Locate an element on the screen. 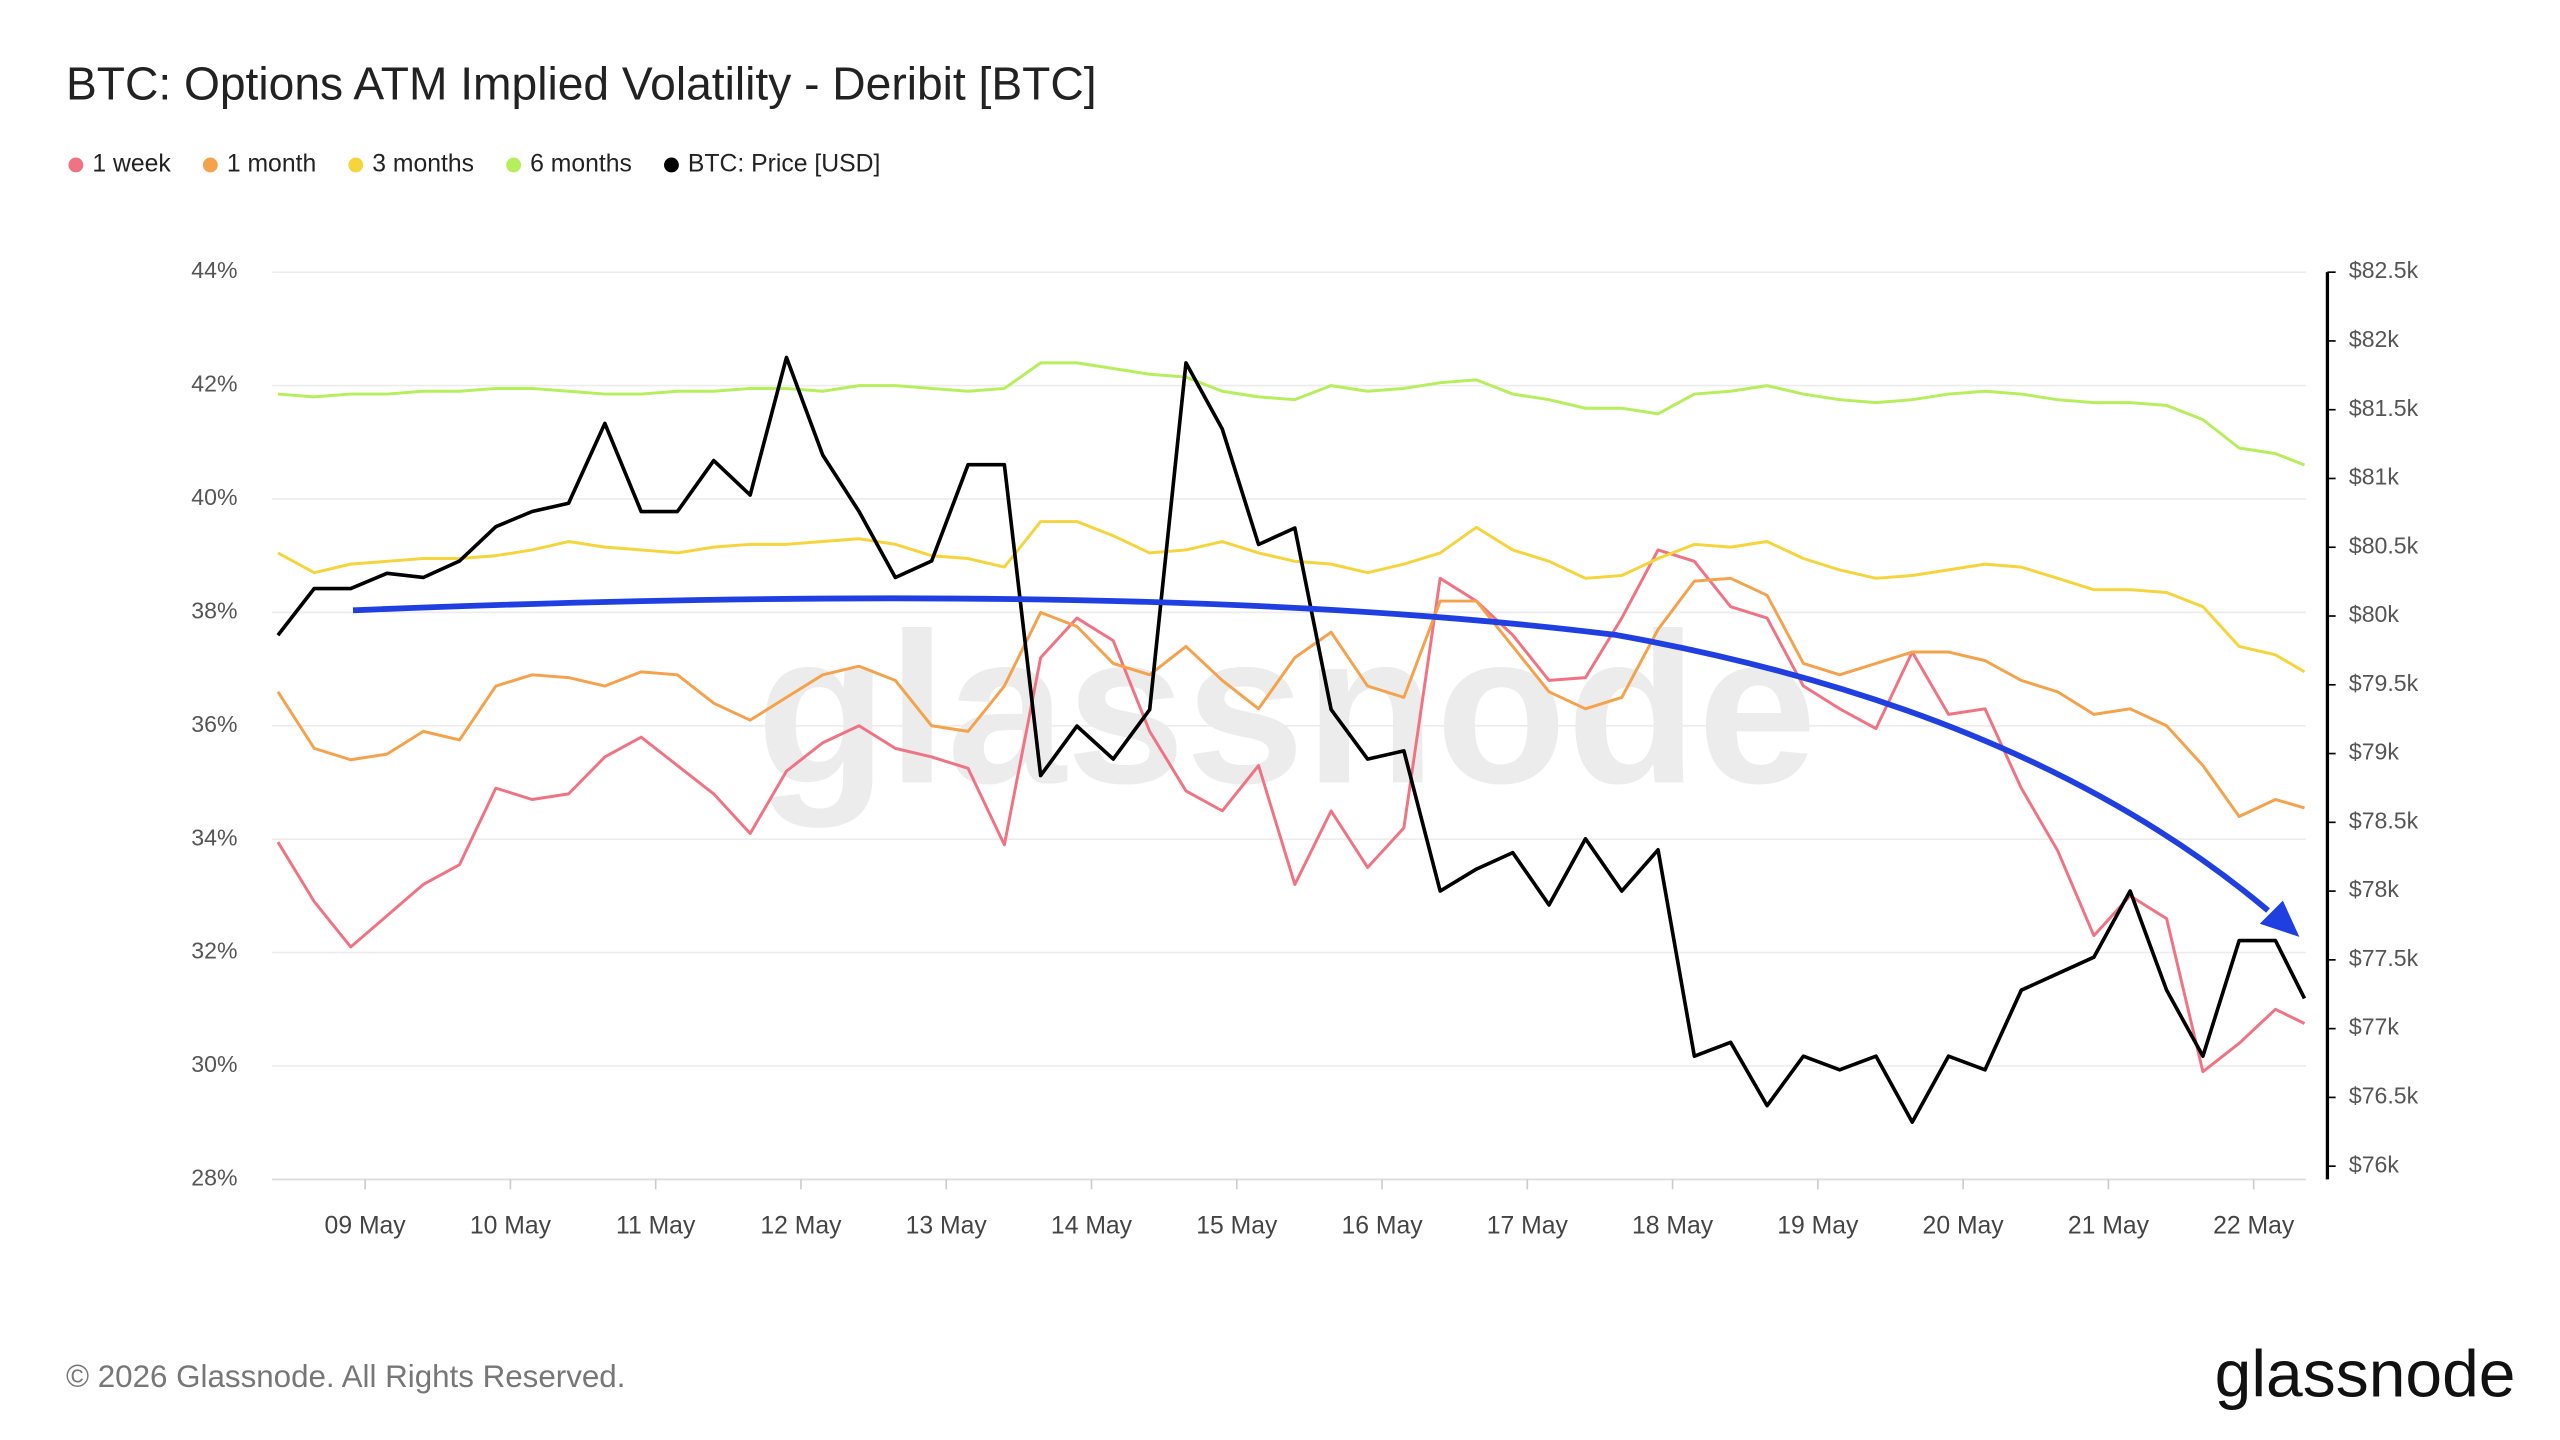  y2-tick-label: $77k is located at coordinates (2374, 1027).